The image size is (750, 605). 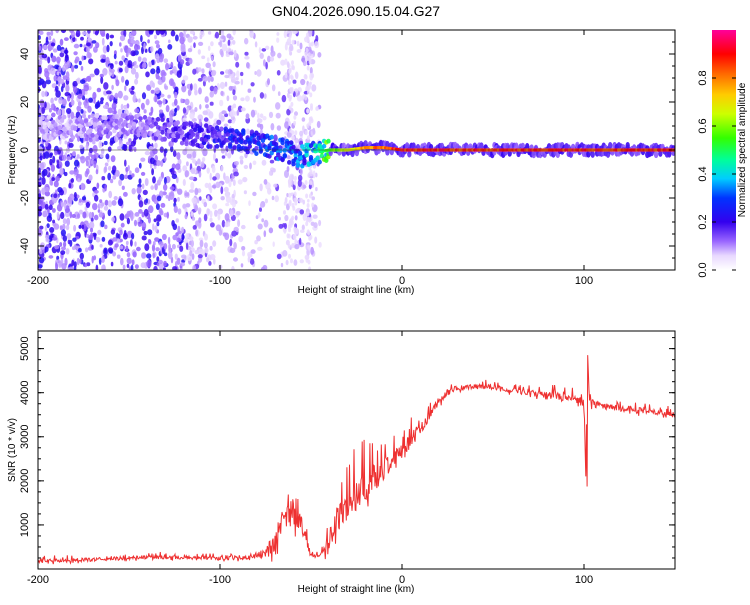 I want to click on spectrogram-y-label: Frequency (Hz), so click(x=12, y=150).